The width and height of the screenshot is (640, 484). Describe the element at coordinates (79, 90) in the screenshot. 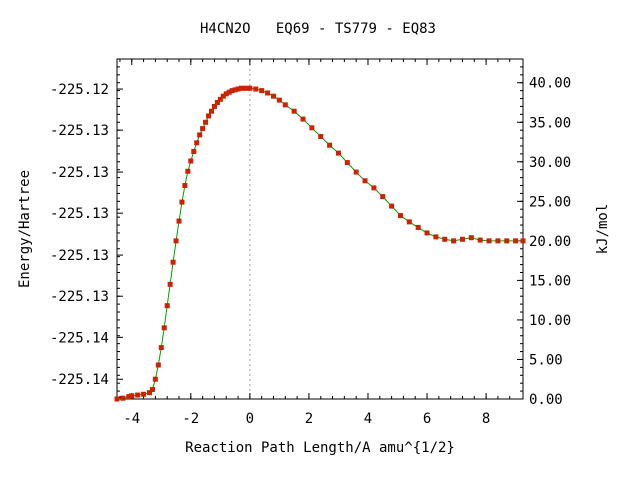

I see `left-tick-label: -225.12` at that location.